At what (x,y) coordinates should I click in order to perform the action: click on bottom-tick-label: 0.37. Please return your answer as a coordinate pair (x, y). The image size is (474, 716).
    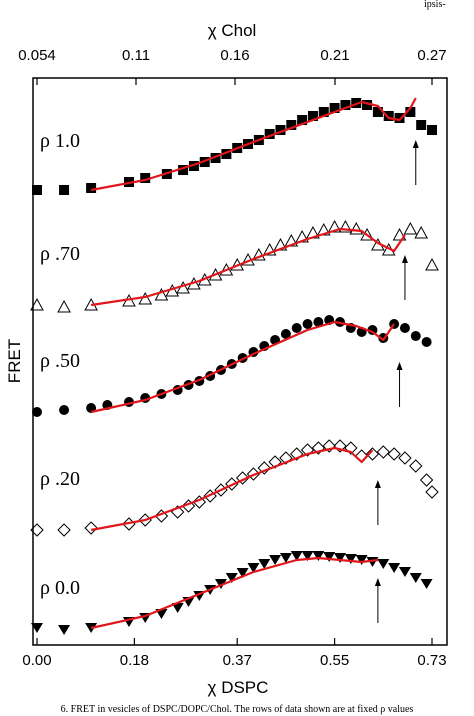
    Looking at the image, I should click on (237, 660).